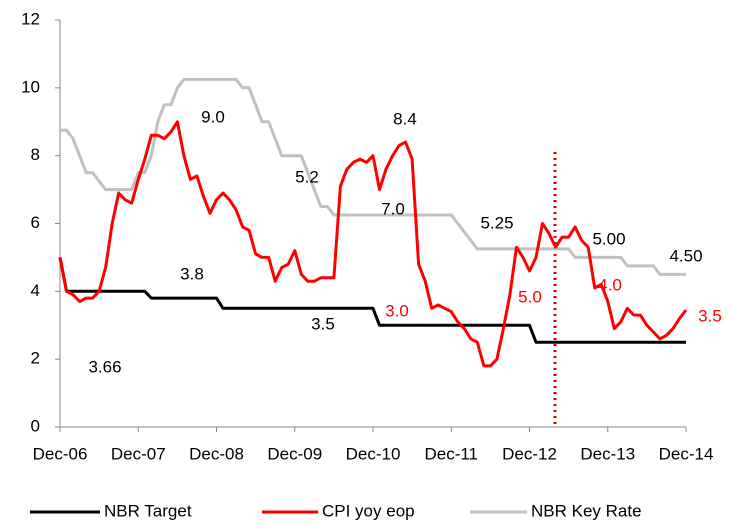  I want to click on annotation: 5.00, so click(608, 238).